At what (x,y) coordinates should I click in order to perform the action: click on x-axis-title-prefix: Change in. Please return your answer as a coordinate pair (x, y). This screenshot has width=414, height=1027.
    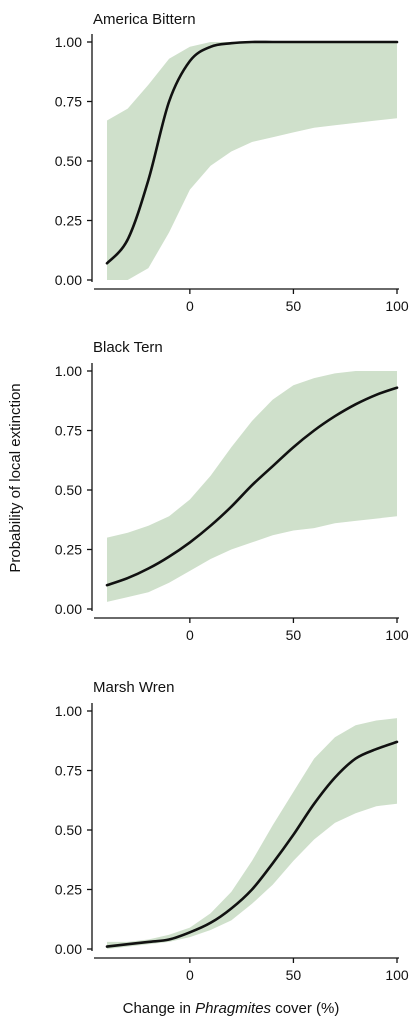
    Looking at the image, I should click on (159, 1008).